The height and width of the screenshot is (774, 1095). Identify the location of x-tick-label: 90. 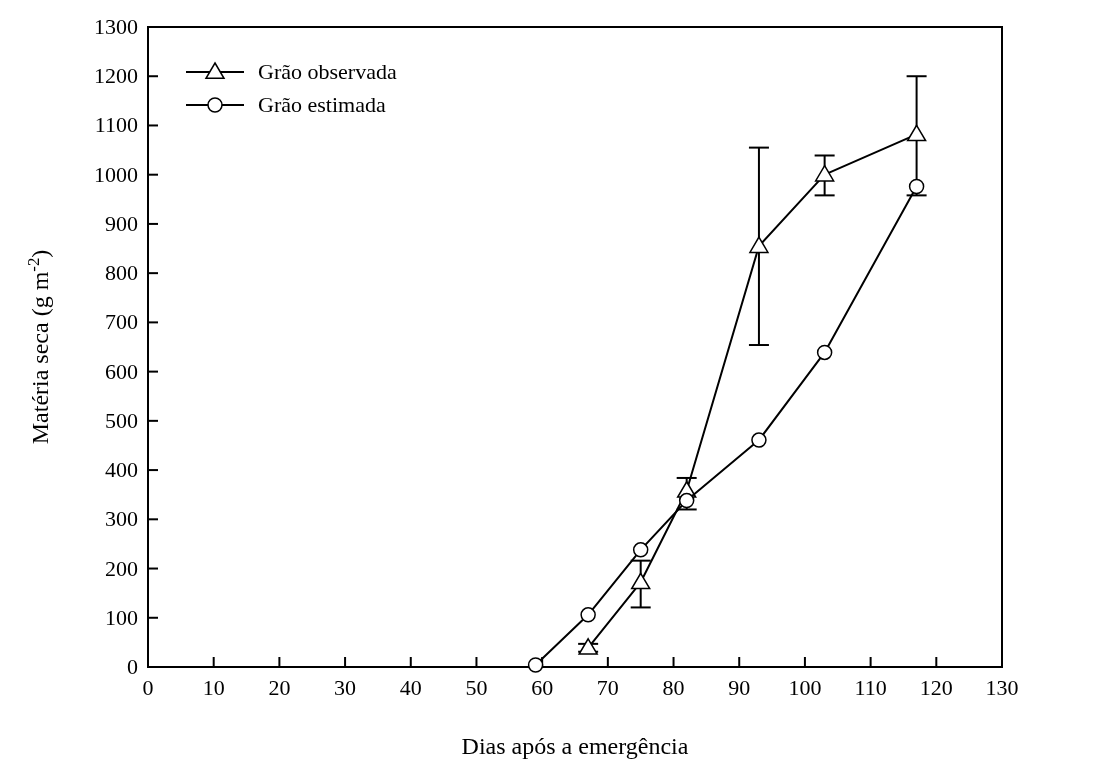
(739, 687).